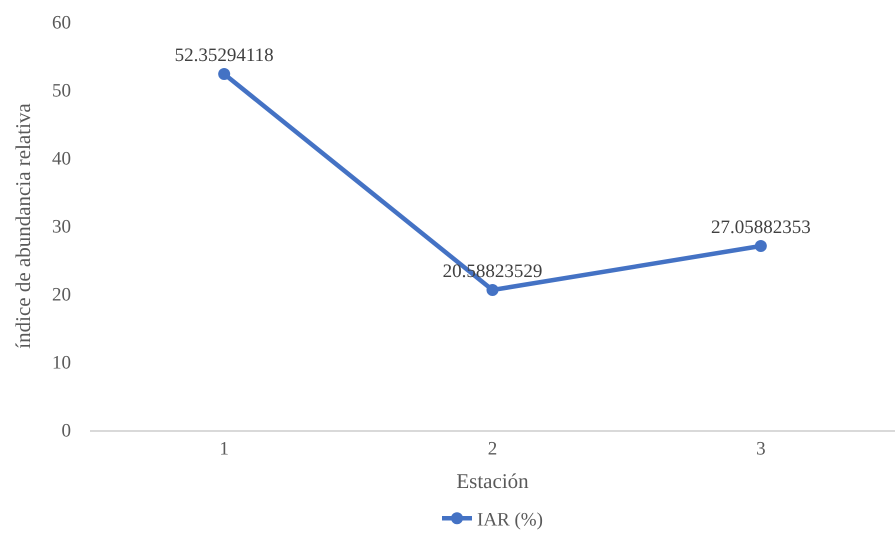 The height and width of the screenshot is (544, 895). I want to click on x-tick-label: 1, so click(224, 449).